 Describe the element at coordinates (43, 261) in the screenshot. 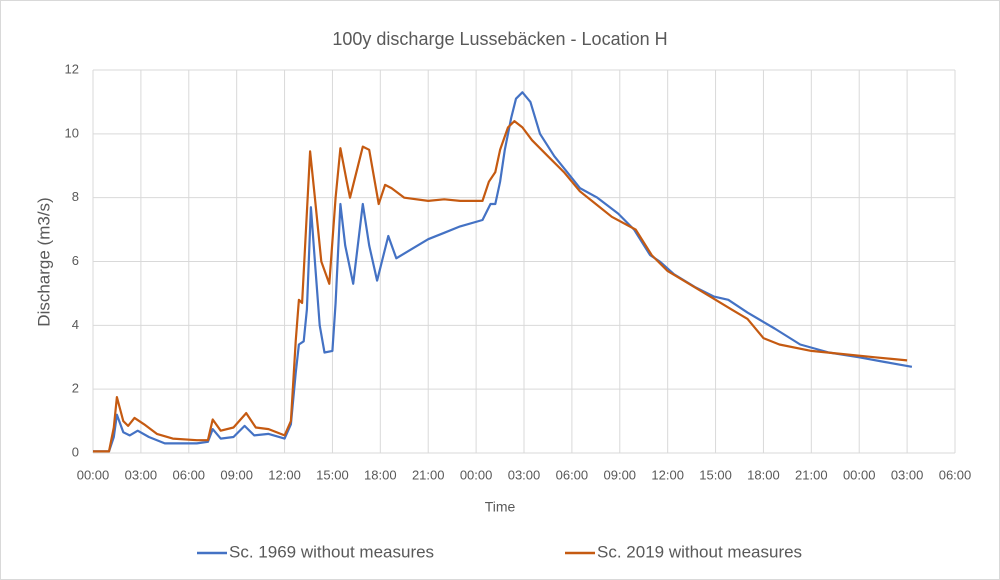

I see `y-axis-title: Discharge (m3/s)` at that location.